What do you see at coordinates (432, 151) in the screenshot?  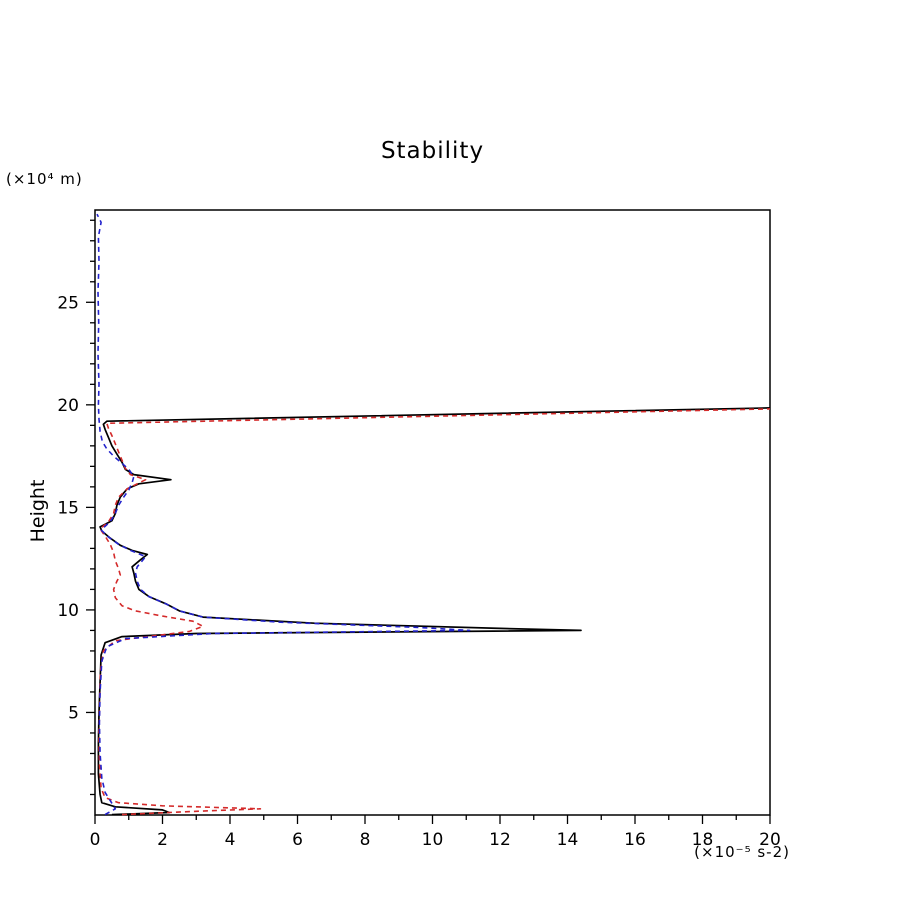 I see `chart-title: Stability` at bounding box center [432, 151].